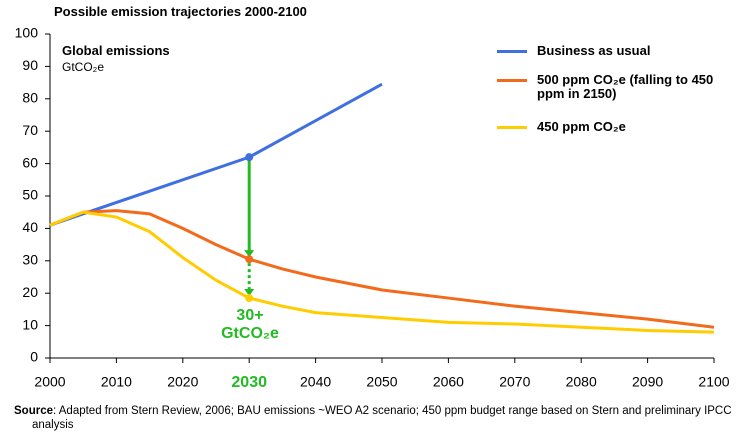  What do you see at coordinates (30, 324) in the screenshot?
I see `y-tick-label: 10` at bounding box center [30, 324].